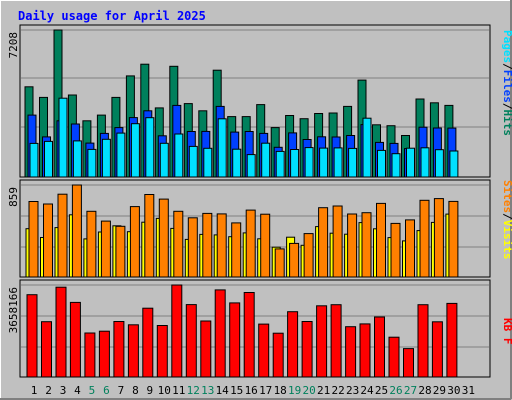  What do you see at coordinates (439, 390) in the screenshot?
I see `day-label-29: 29` at bounding box center [439, 390].